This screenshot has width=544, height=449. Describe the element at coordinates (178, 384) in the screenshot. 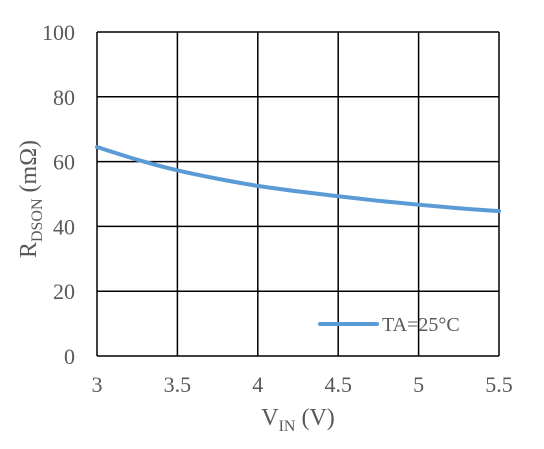

I see `x-tick-label: 3.5` at that location.